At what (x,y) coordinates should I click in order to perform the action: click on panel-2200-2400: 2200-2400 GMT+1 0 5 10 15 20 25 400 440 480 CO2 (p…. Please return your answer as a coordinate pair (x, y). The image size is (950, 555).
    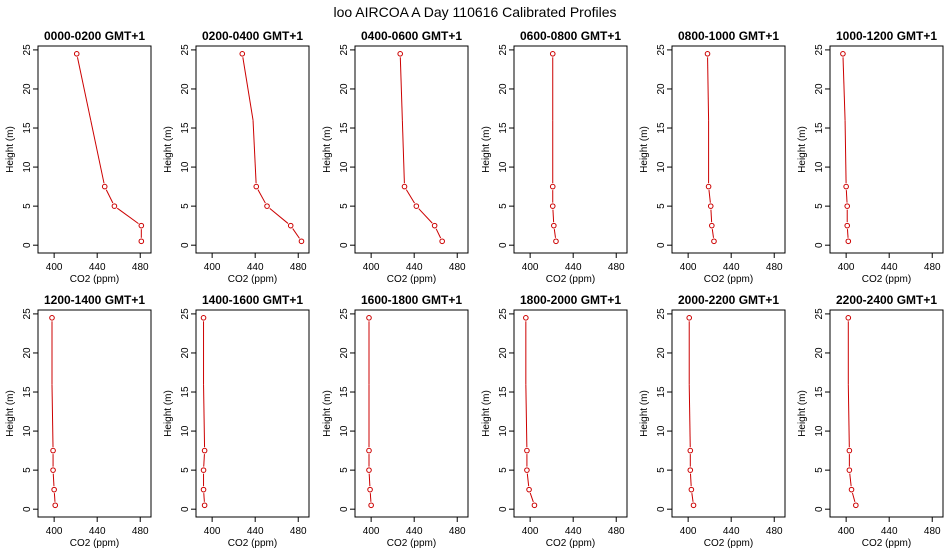
    Looking at the image, I should click on (870, 421).